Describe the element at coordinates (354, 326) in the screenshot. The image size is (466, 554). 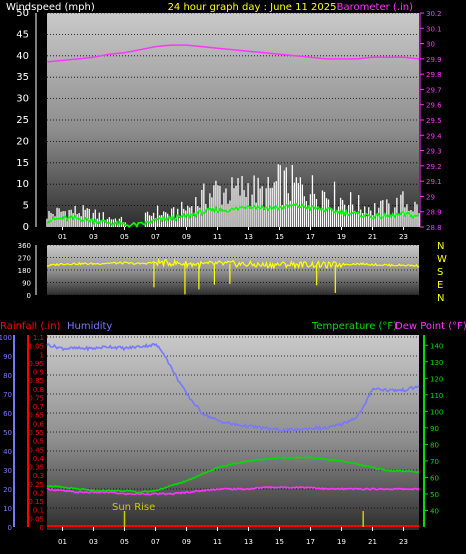
I see `temperature-axis-label: Temperature (°F)` at that location.